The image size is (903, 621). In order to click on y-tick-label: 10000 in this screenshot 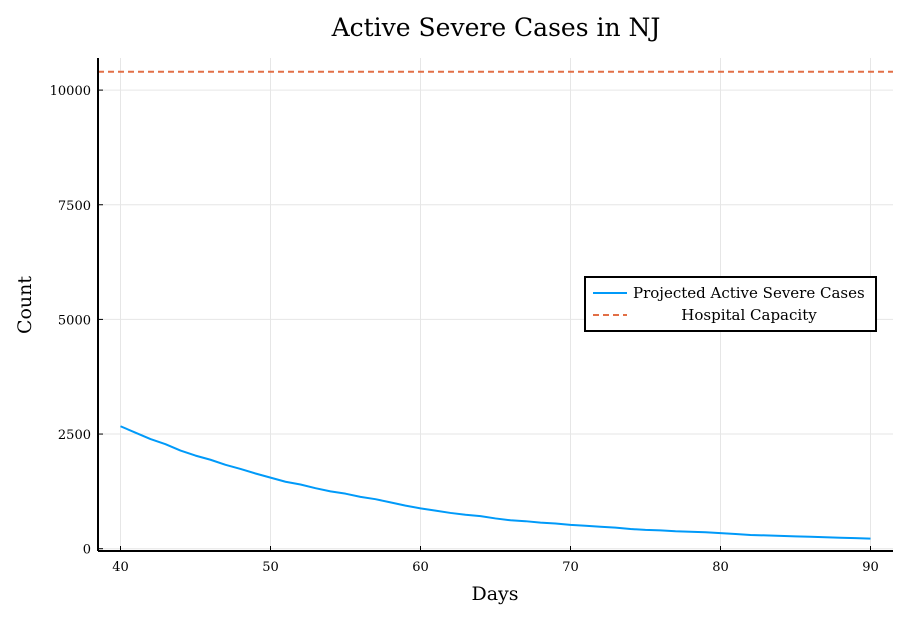, I will do `click(70, 91)`.